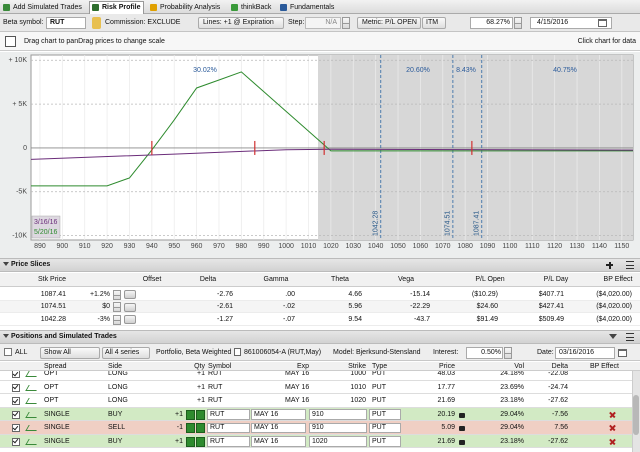  I want to click on beta-box, so click(66, 23).